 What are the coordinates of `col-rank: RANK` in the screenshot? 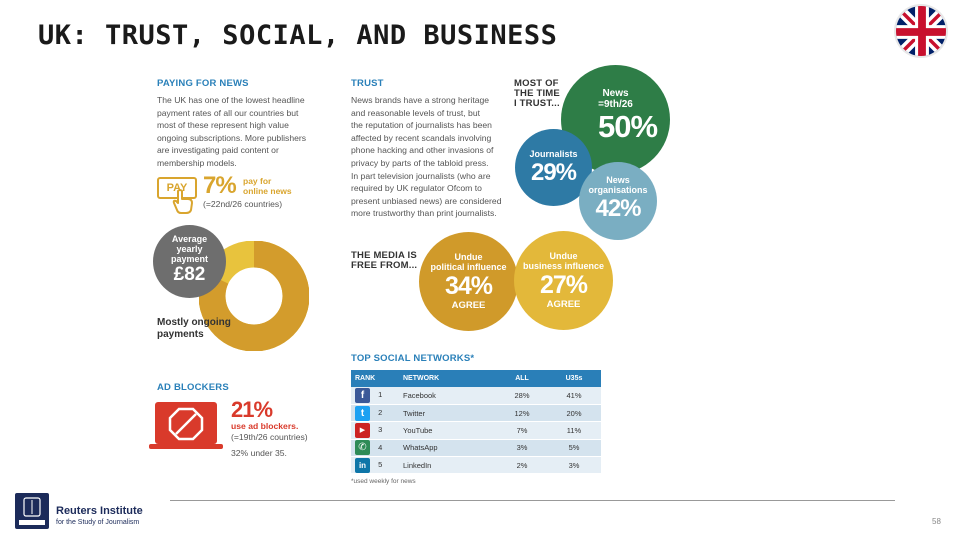 It's located at (375, 378).